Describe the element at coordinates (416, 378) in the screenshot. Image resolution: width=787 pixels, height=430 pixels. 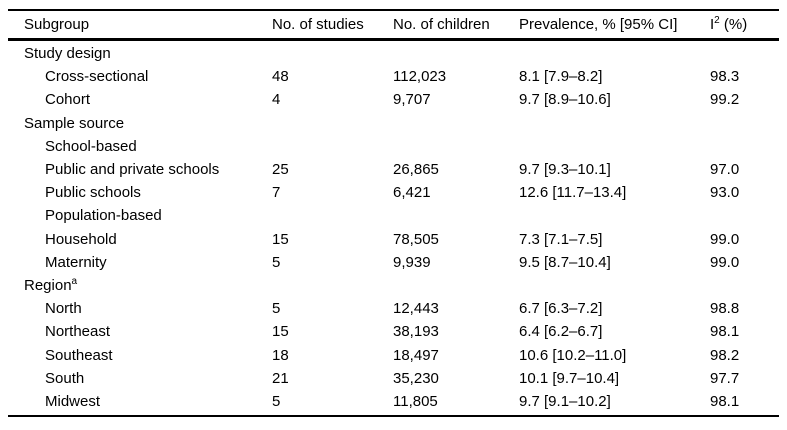
I see `cell-no-of-children: 35,230` at that location.